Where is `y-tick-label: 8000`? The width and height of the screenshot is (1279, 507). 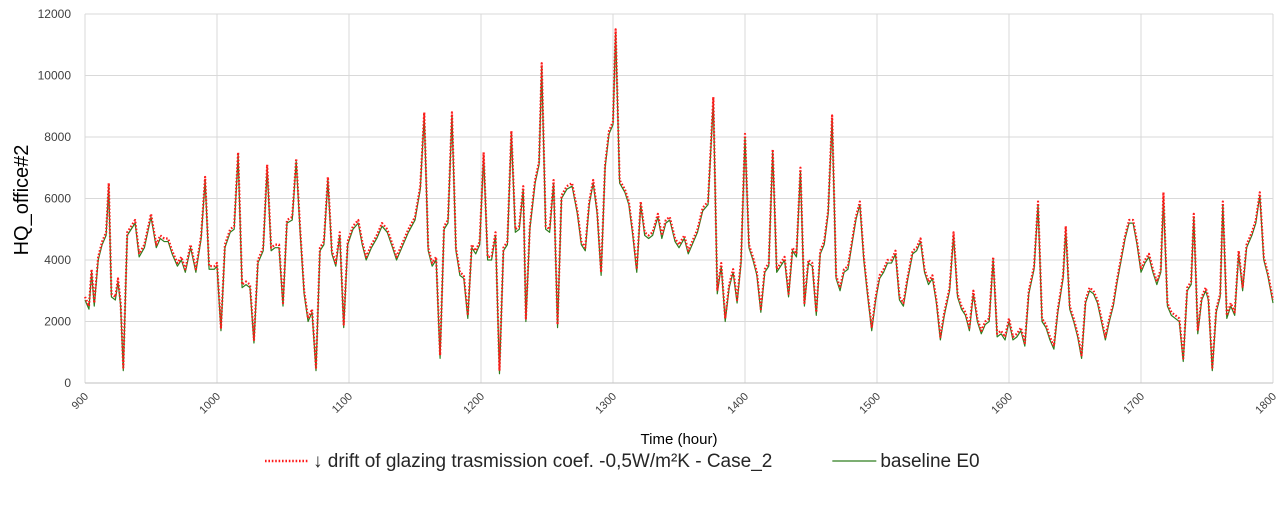
y-tick-label: 8000 is located at coordinates (57, 137).